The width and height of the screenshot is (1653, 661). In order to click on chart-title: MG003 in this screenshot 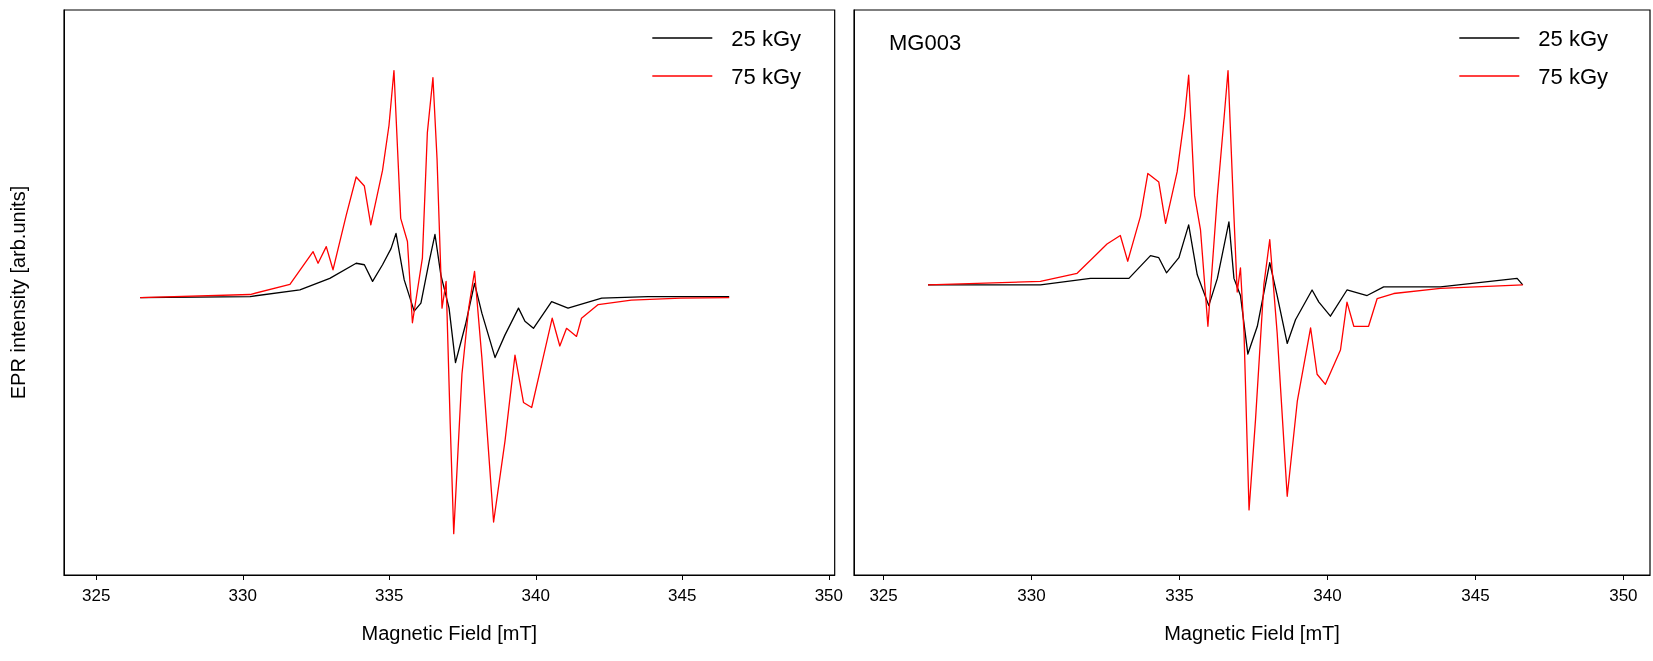, I will do `click(925, 42)`.